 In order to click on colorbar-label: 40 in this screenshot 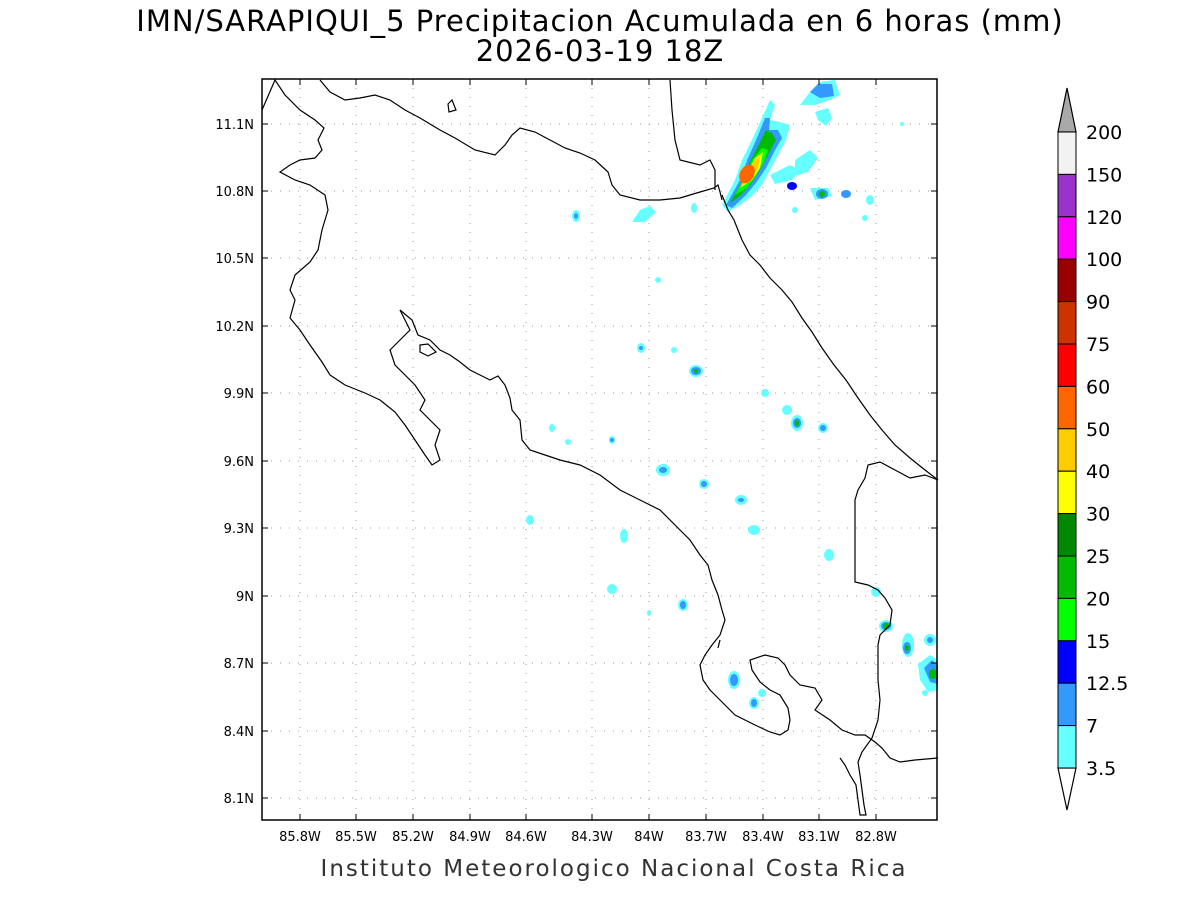, I will do `click(1098, 472)`.